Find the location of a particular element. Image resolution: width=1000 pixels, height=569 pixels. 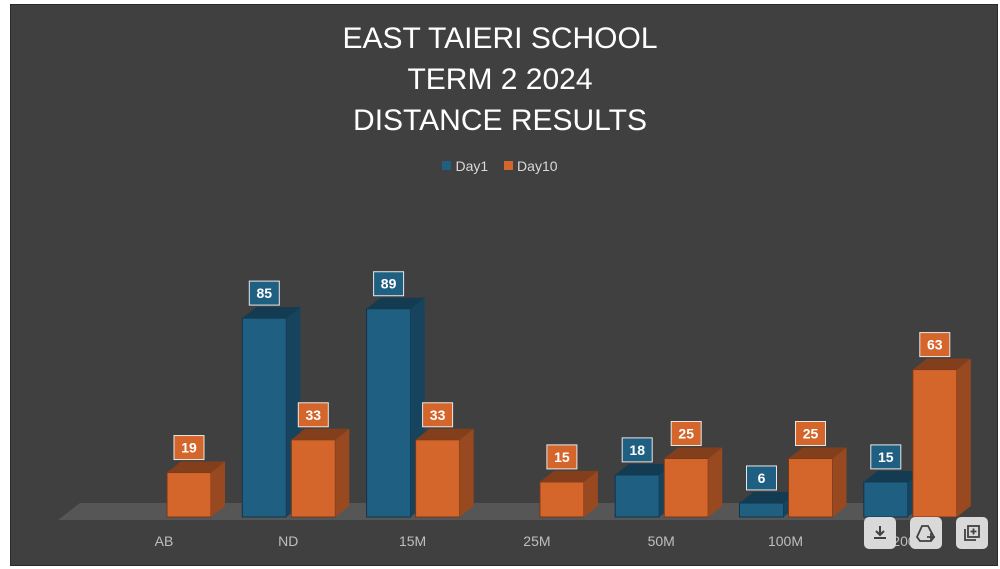

bar-day1-200m: 15 is located at coordinates (892, 481).